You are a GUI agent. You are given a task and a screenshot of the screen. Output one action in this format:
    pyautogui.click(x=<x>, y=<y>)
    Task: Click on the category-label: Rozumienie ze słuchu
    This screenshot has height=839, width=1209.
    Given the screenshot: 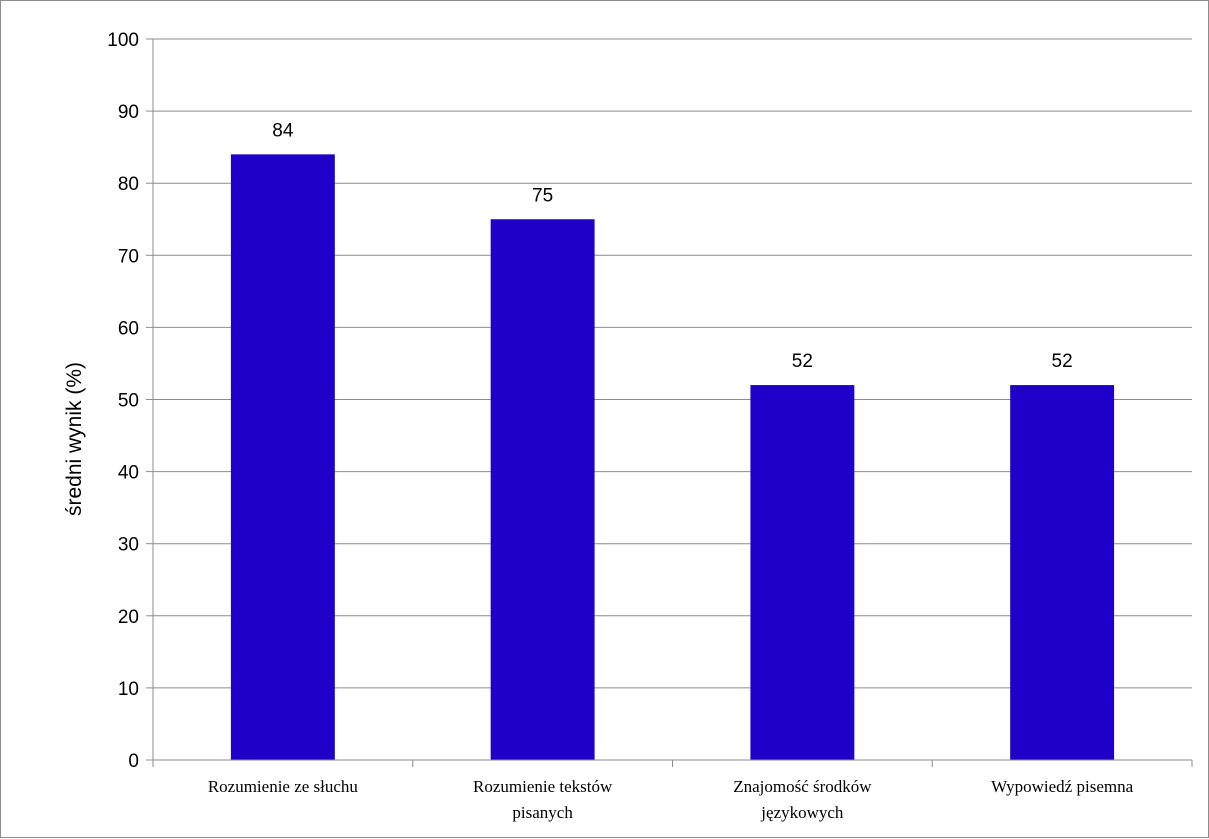 What is the action you would take?
    pyautogui.click(x=283, y=786)
    